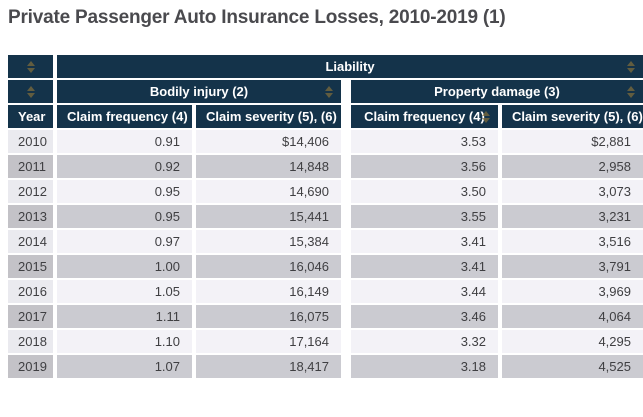 The height and width of the screenshot is (417, 643). I want to click on header-year-spacer-top, so click(32, 67).